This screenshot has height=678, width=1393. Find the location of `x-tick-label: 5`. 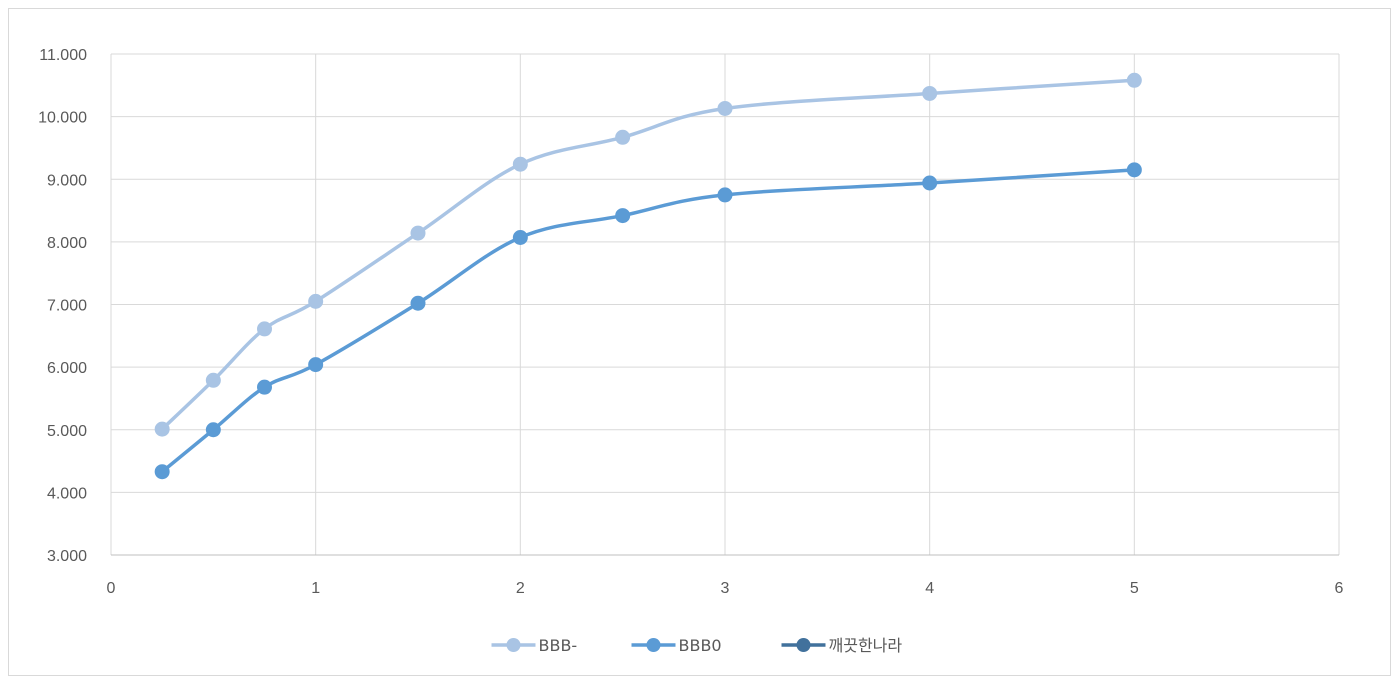

x-tick-label: 5 is located at coordinates (1134, 588).